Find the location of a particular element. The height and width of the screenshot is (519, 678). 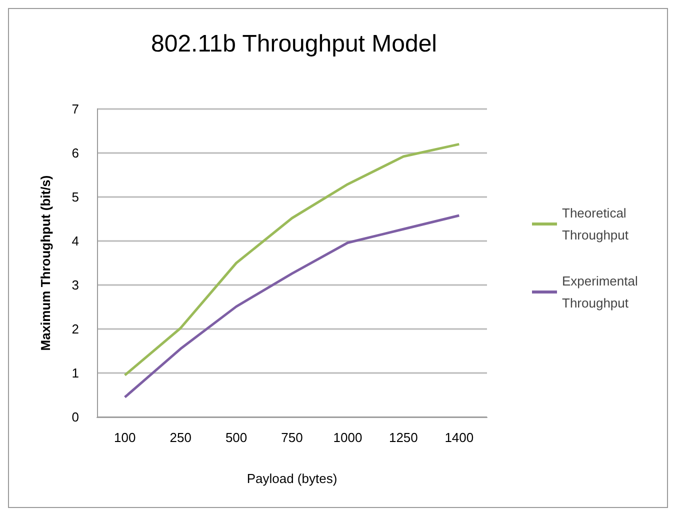

y-tick-label: 4 is located at coordinates (75, 241).